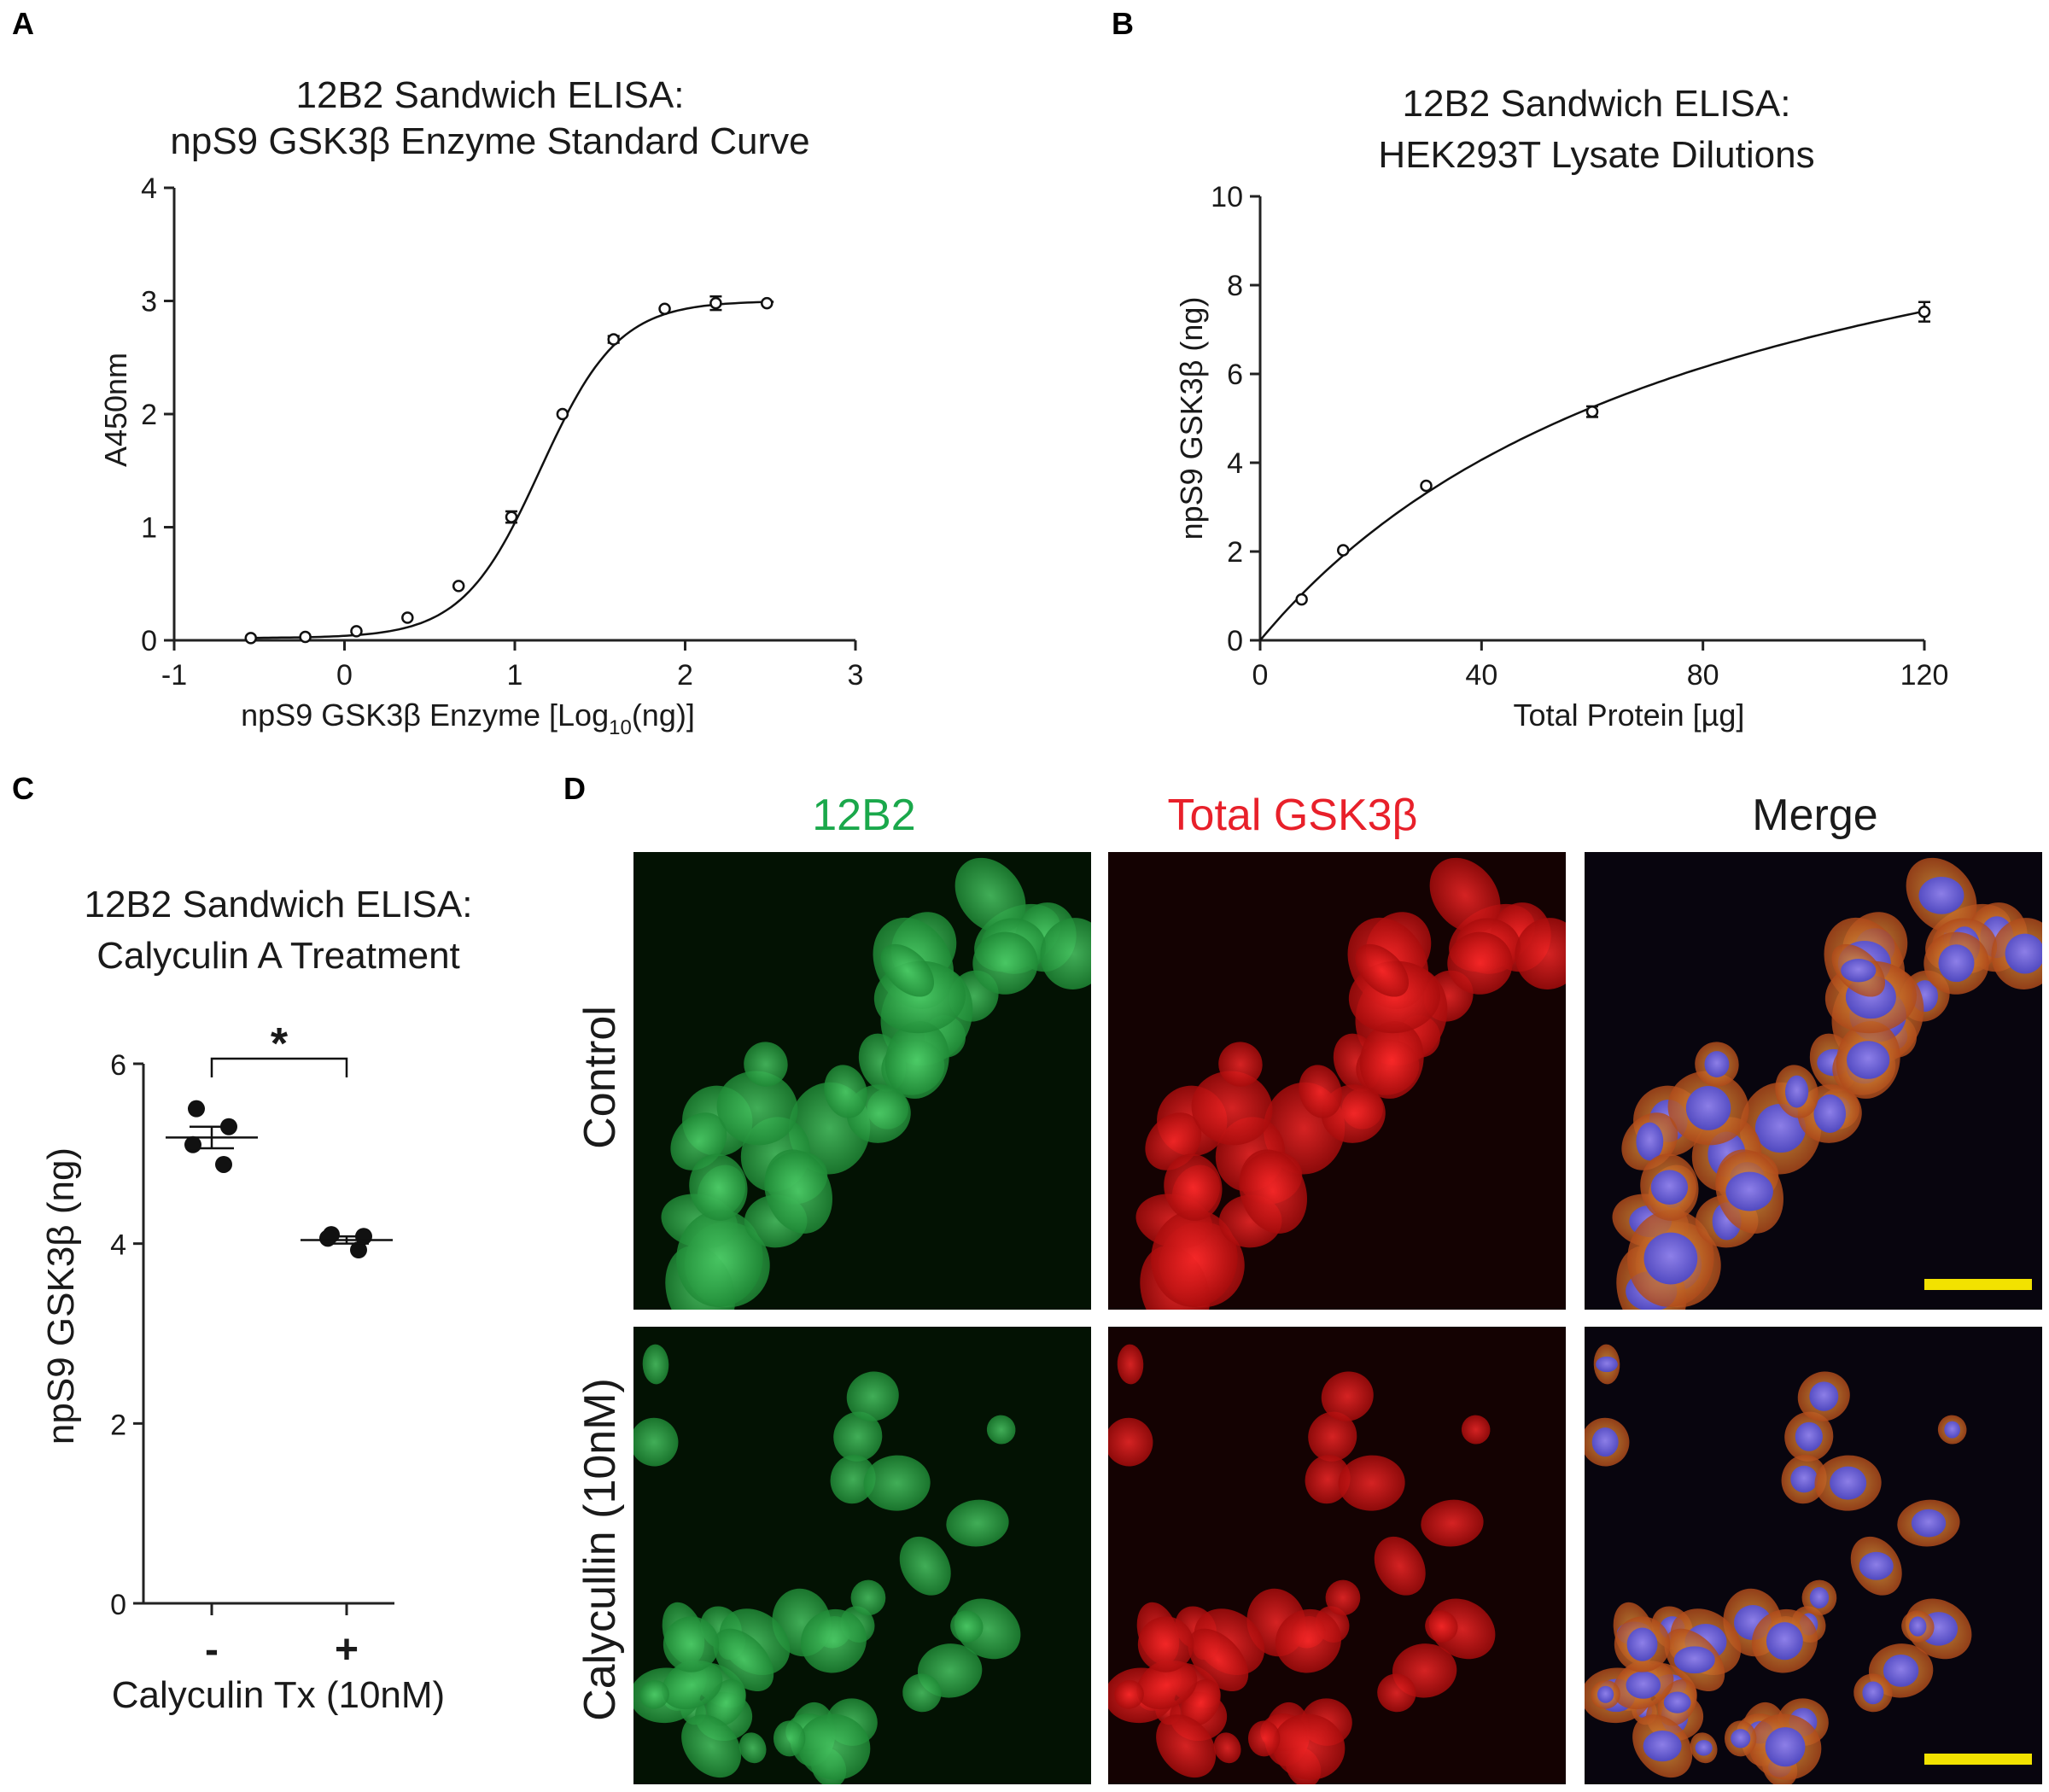 This screenshot has height=1792, width=2049. Describe the element at coordinates (118, 1245) in the screenshot. I see `panel-c-y-tick-label: 4` at that location.